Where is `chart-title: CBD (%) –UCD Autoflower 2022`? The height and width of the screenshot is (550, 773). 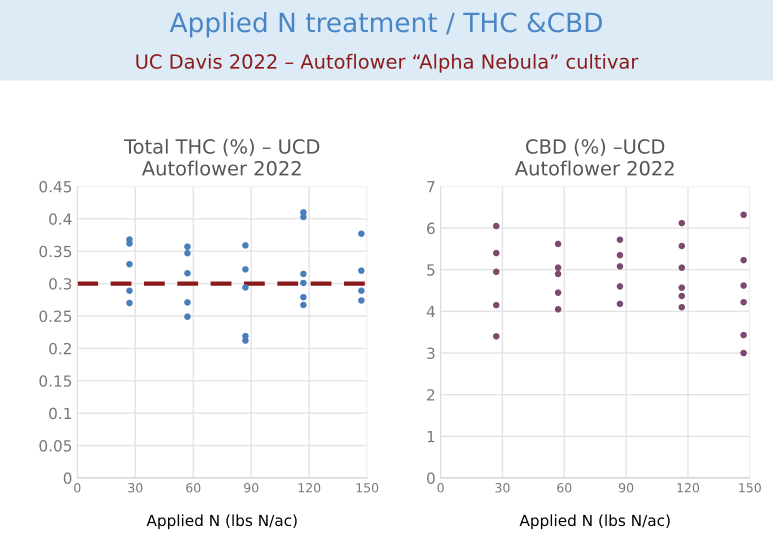 chart-title: CBD (%) –UCD Autoflower 2022 is located at coordinates (594, 157).